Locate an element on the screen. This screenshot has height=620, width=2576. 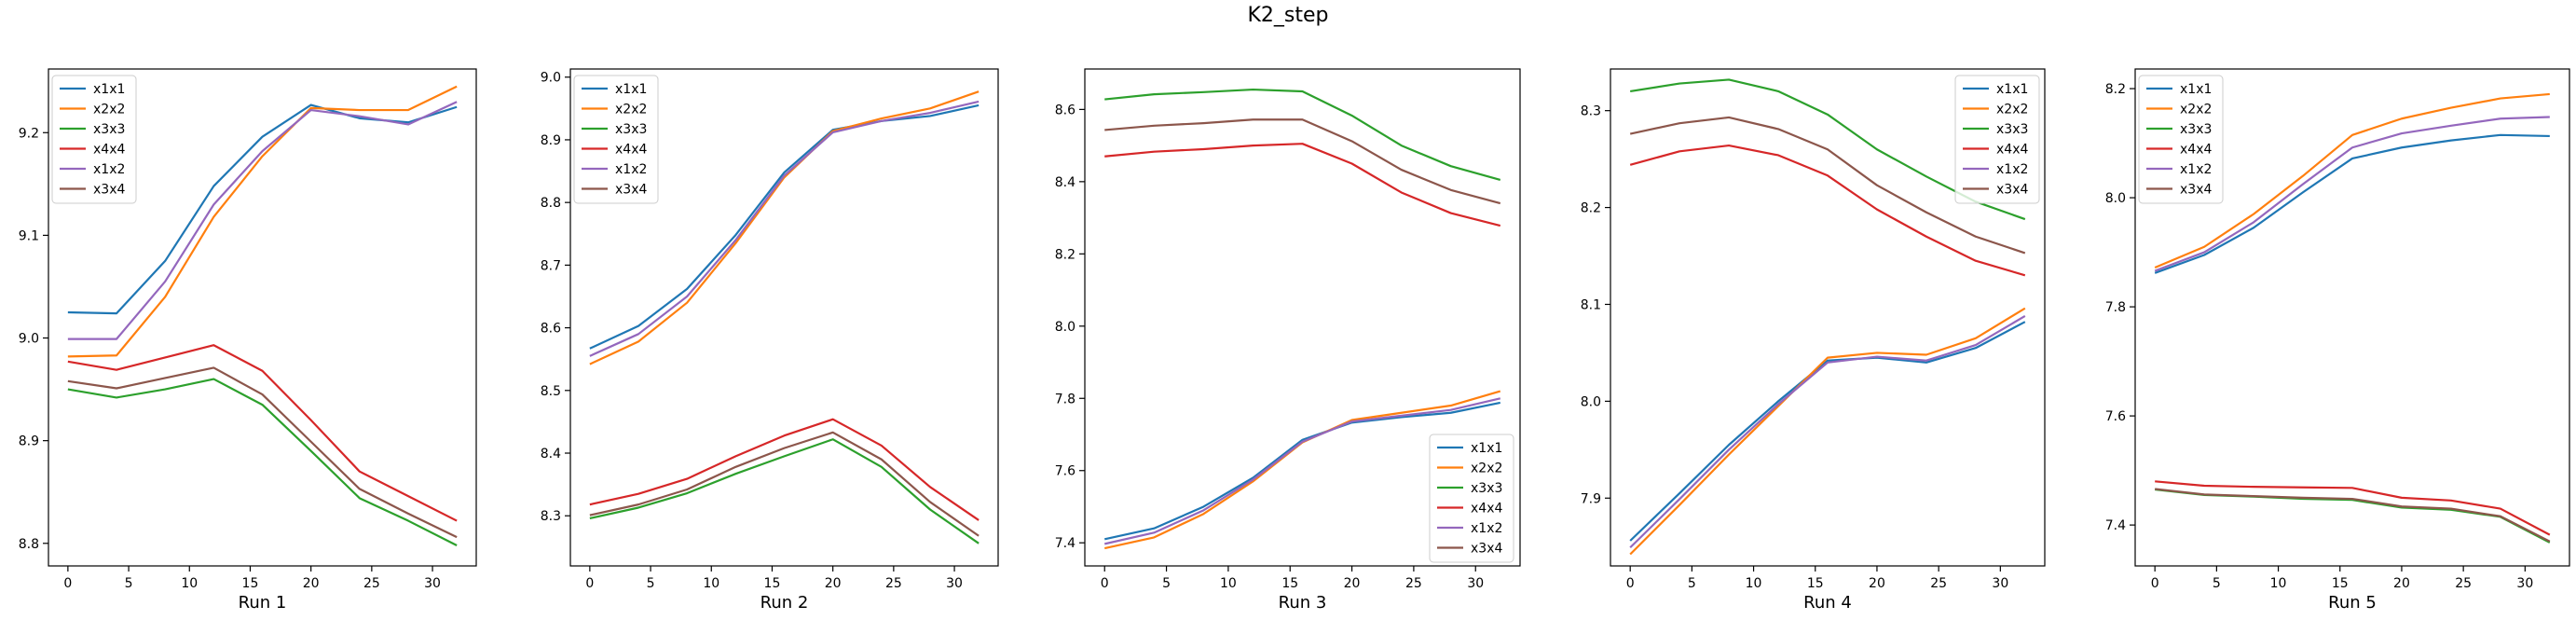
y-tick-label: 8.2 is located at coordinates (1065, 254).